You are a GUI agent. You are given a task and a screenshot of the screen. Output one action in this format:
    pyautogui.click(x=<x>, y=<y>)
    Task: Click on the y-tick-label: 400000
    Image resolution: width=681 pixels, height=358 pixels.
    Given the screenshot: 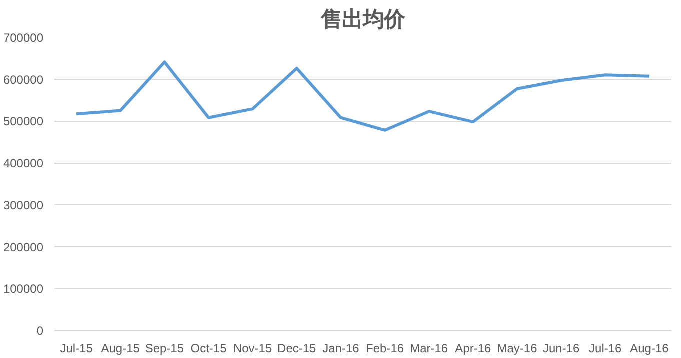 What is the action you would take?
    pyautogui.click(x=23, y=163)
    